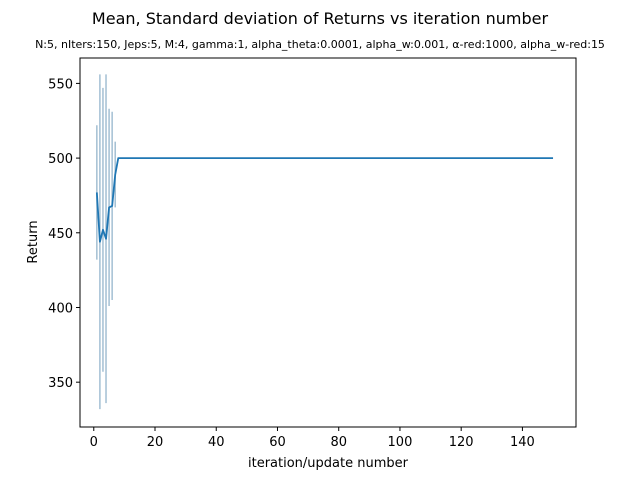 The width and height of the screenshot is (640, 480). What do you see at coordinates (312, 438) in the screenshot?
I see `x-axis: 0 20 40 60 80 100 120 140` at bounding box center [312, 438].